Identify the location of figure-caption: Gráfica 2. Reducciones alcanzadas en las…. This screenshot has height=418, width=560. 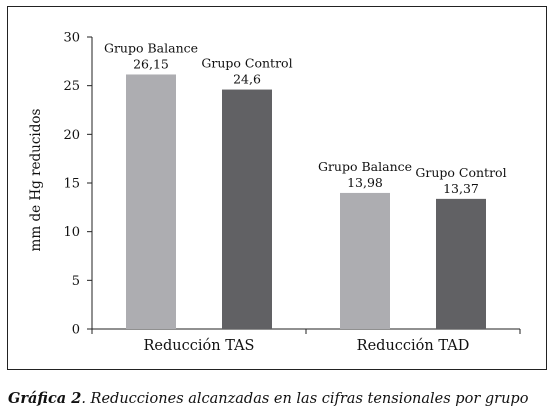
(268, 398).